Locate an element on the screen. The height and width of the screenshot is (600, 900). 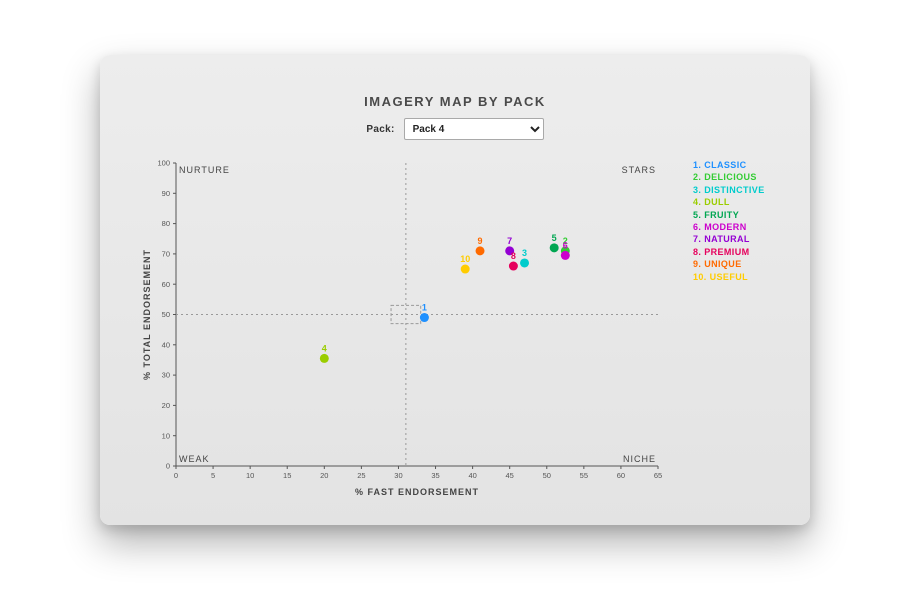
point-label-distinctive: 3 is located at coordinates (524, 253).